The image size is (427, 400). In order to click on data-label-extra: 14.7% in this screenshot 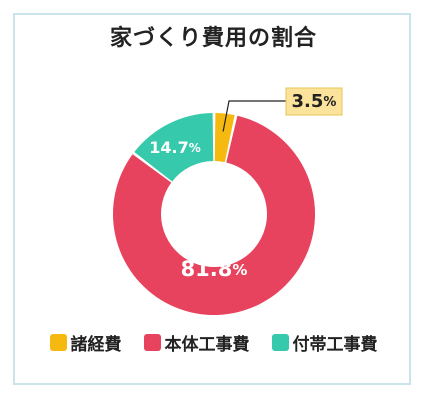, I will do `click(175, 147)`.